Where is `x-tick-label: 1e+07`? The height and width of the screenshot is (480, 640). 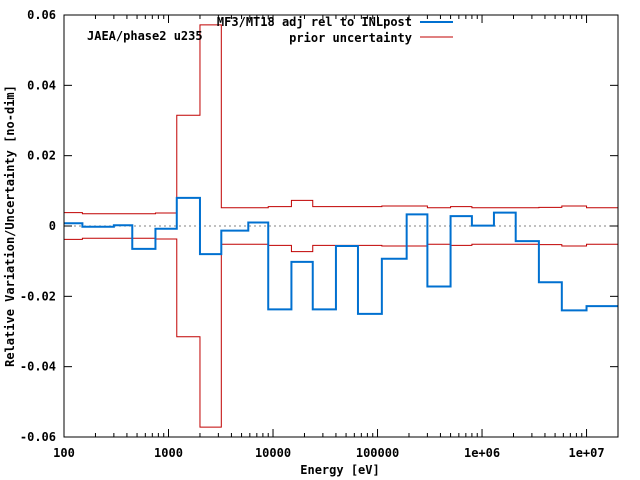 x-tick-label: 1e+07 is located at coordinates (586, 453).